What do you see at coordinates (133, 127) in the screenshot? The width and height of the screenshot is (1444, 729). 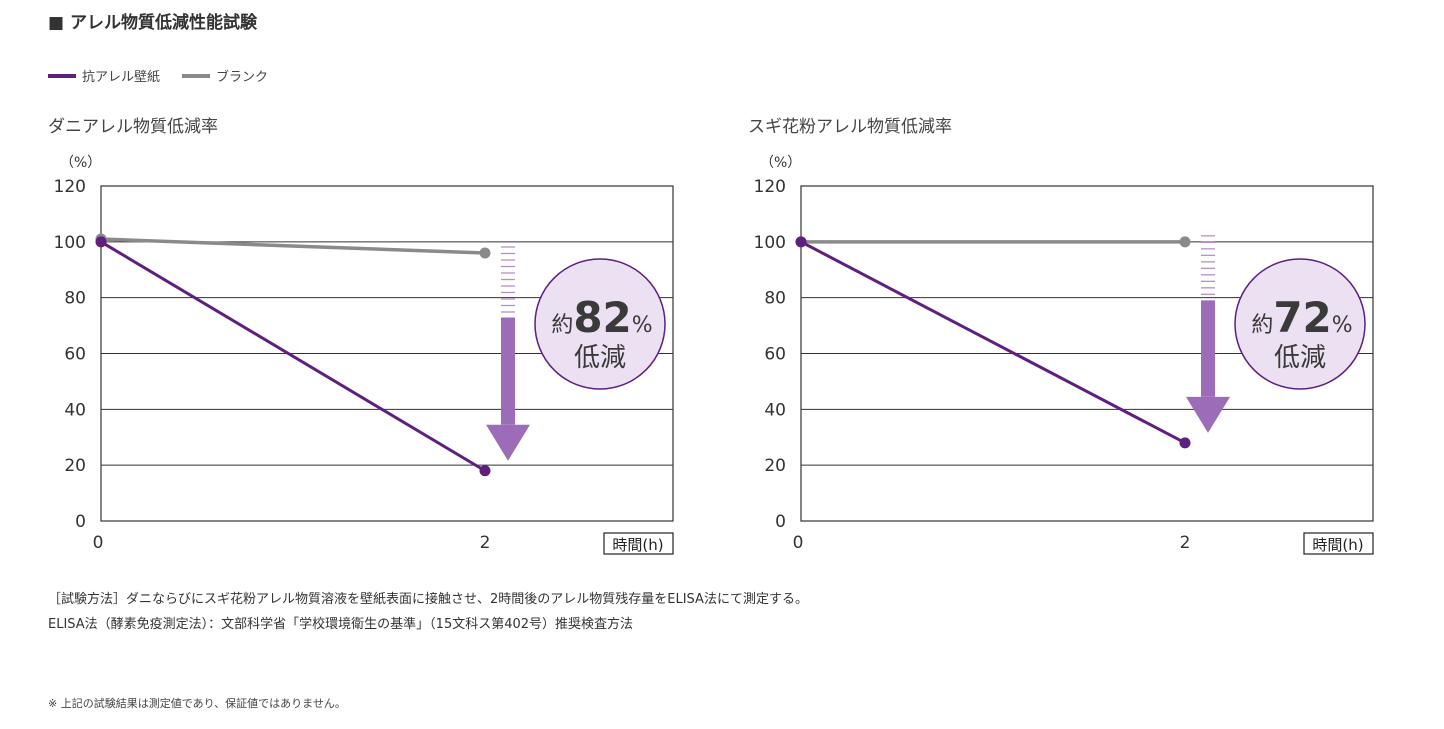 I see `chart-title: ダニアレル物質低減率` at bounding box center [133, 127].